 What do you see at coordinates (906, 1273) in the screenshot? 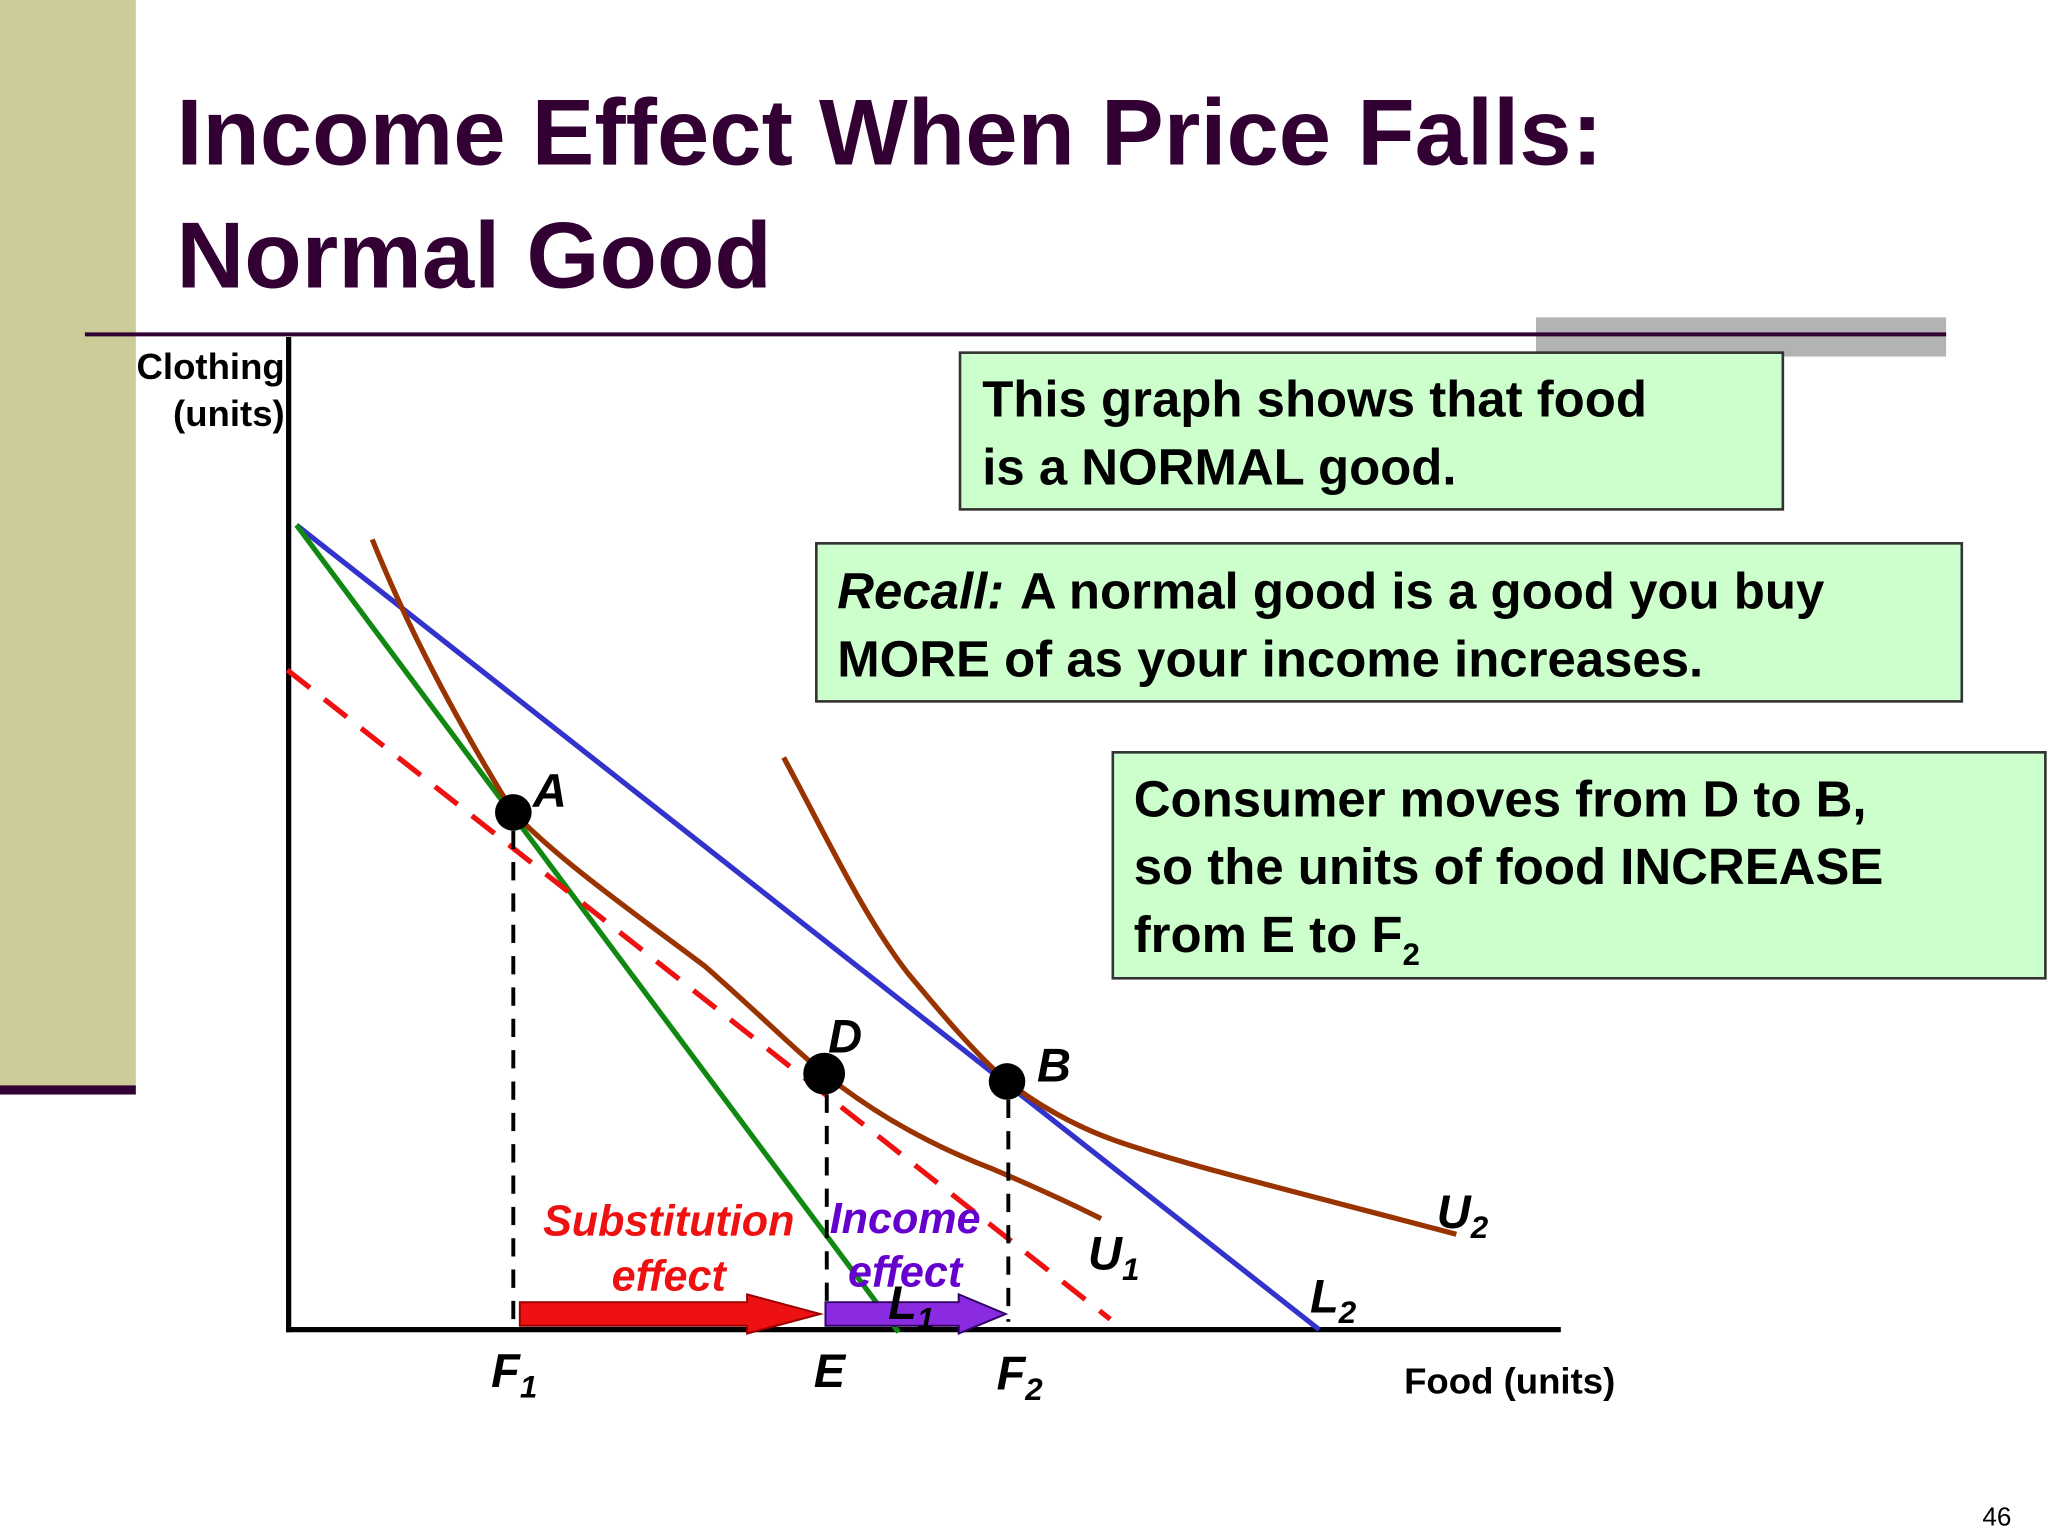
I see `income-label: effect` at bounding box center [906, 1273].